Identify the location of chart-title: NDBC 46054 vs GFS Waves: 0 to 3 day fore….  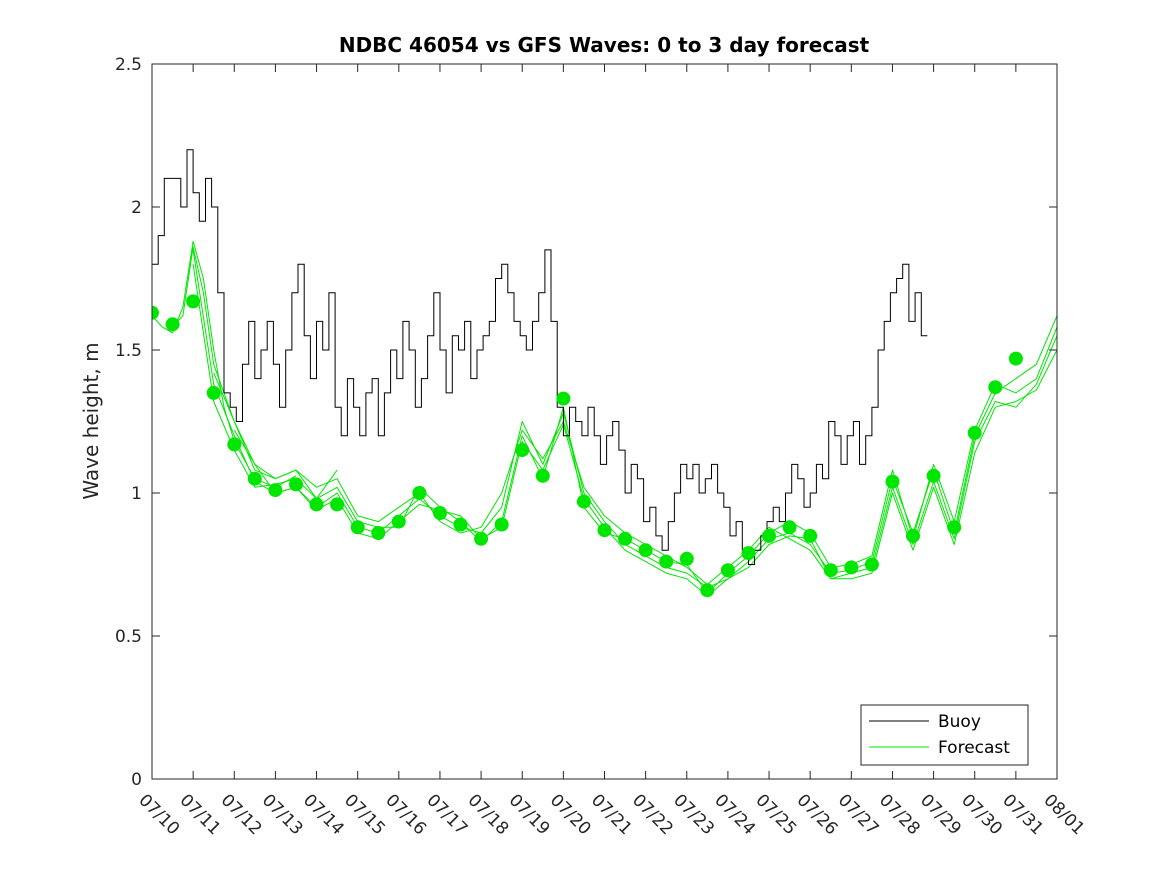
(604, 45).